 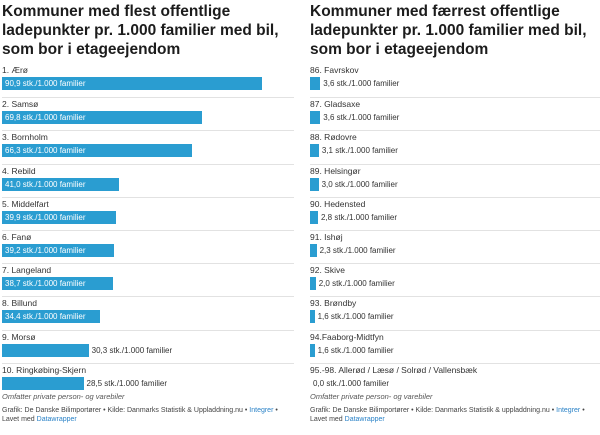 I want to click on category-label: 9. Morsø, so click(x=19, y=336).